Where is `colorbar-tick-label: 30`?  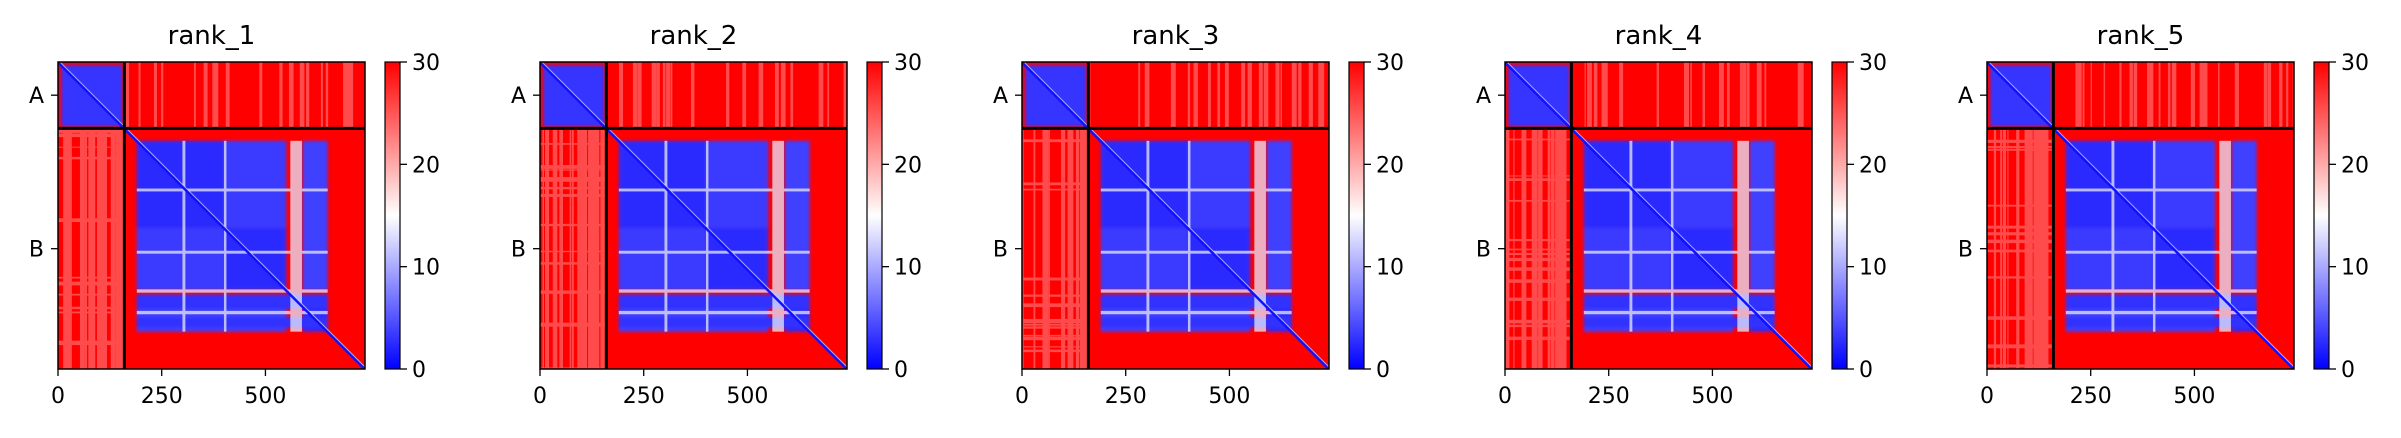
colorbar-tick-label: 30 is located at coordinates (426, 63).